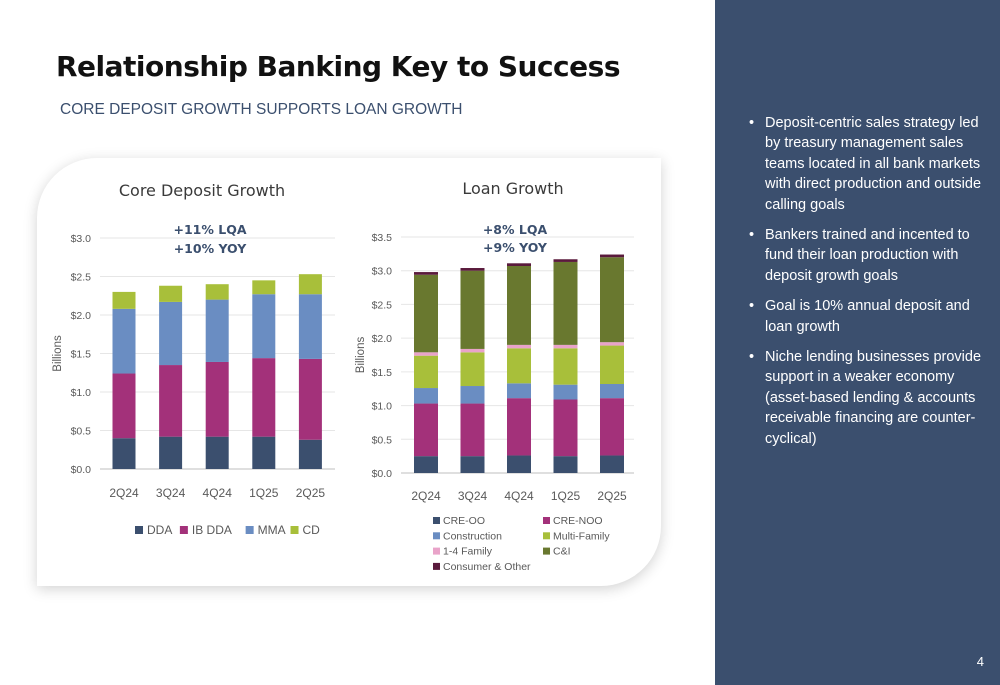  Describe the element at coordinates (487, 567) in the screenshot. I see `legend-label: Consumer & Other` at that location.